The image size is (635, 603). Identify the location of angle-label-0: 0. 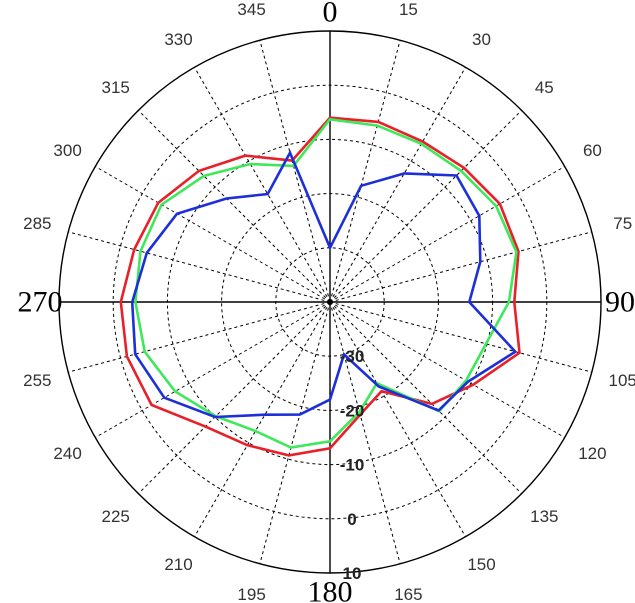
(330, 14).